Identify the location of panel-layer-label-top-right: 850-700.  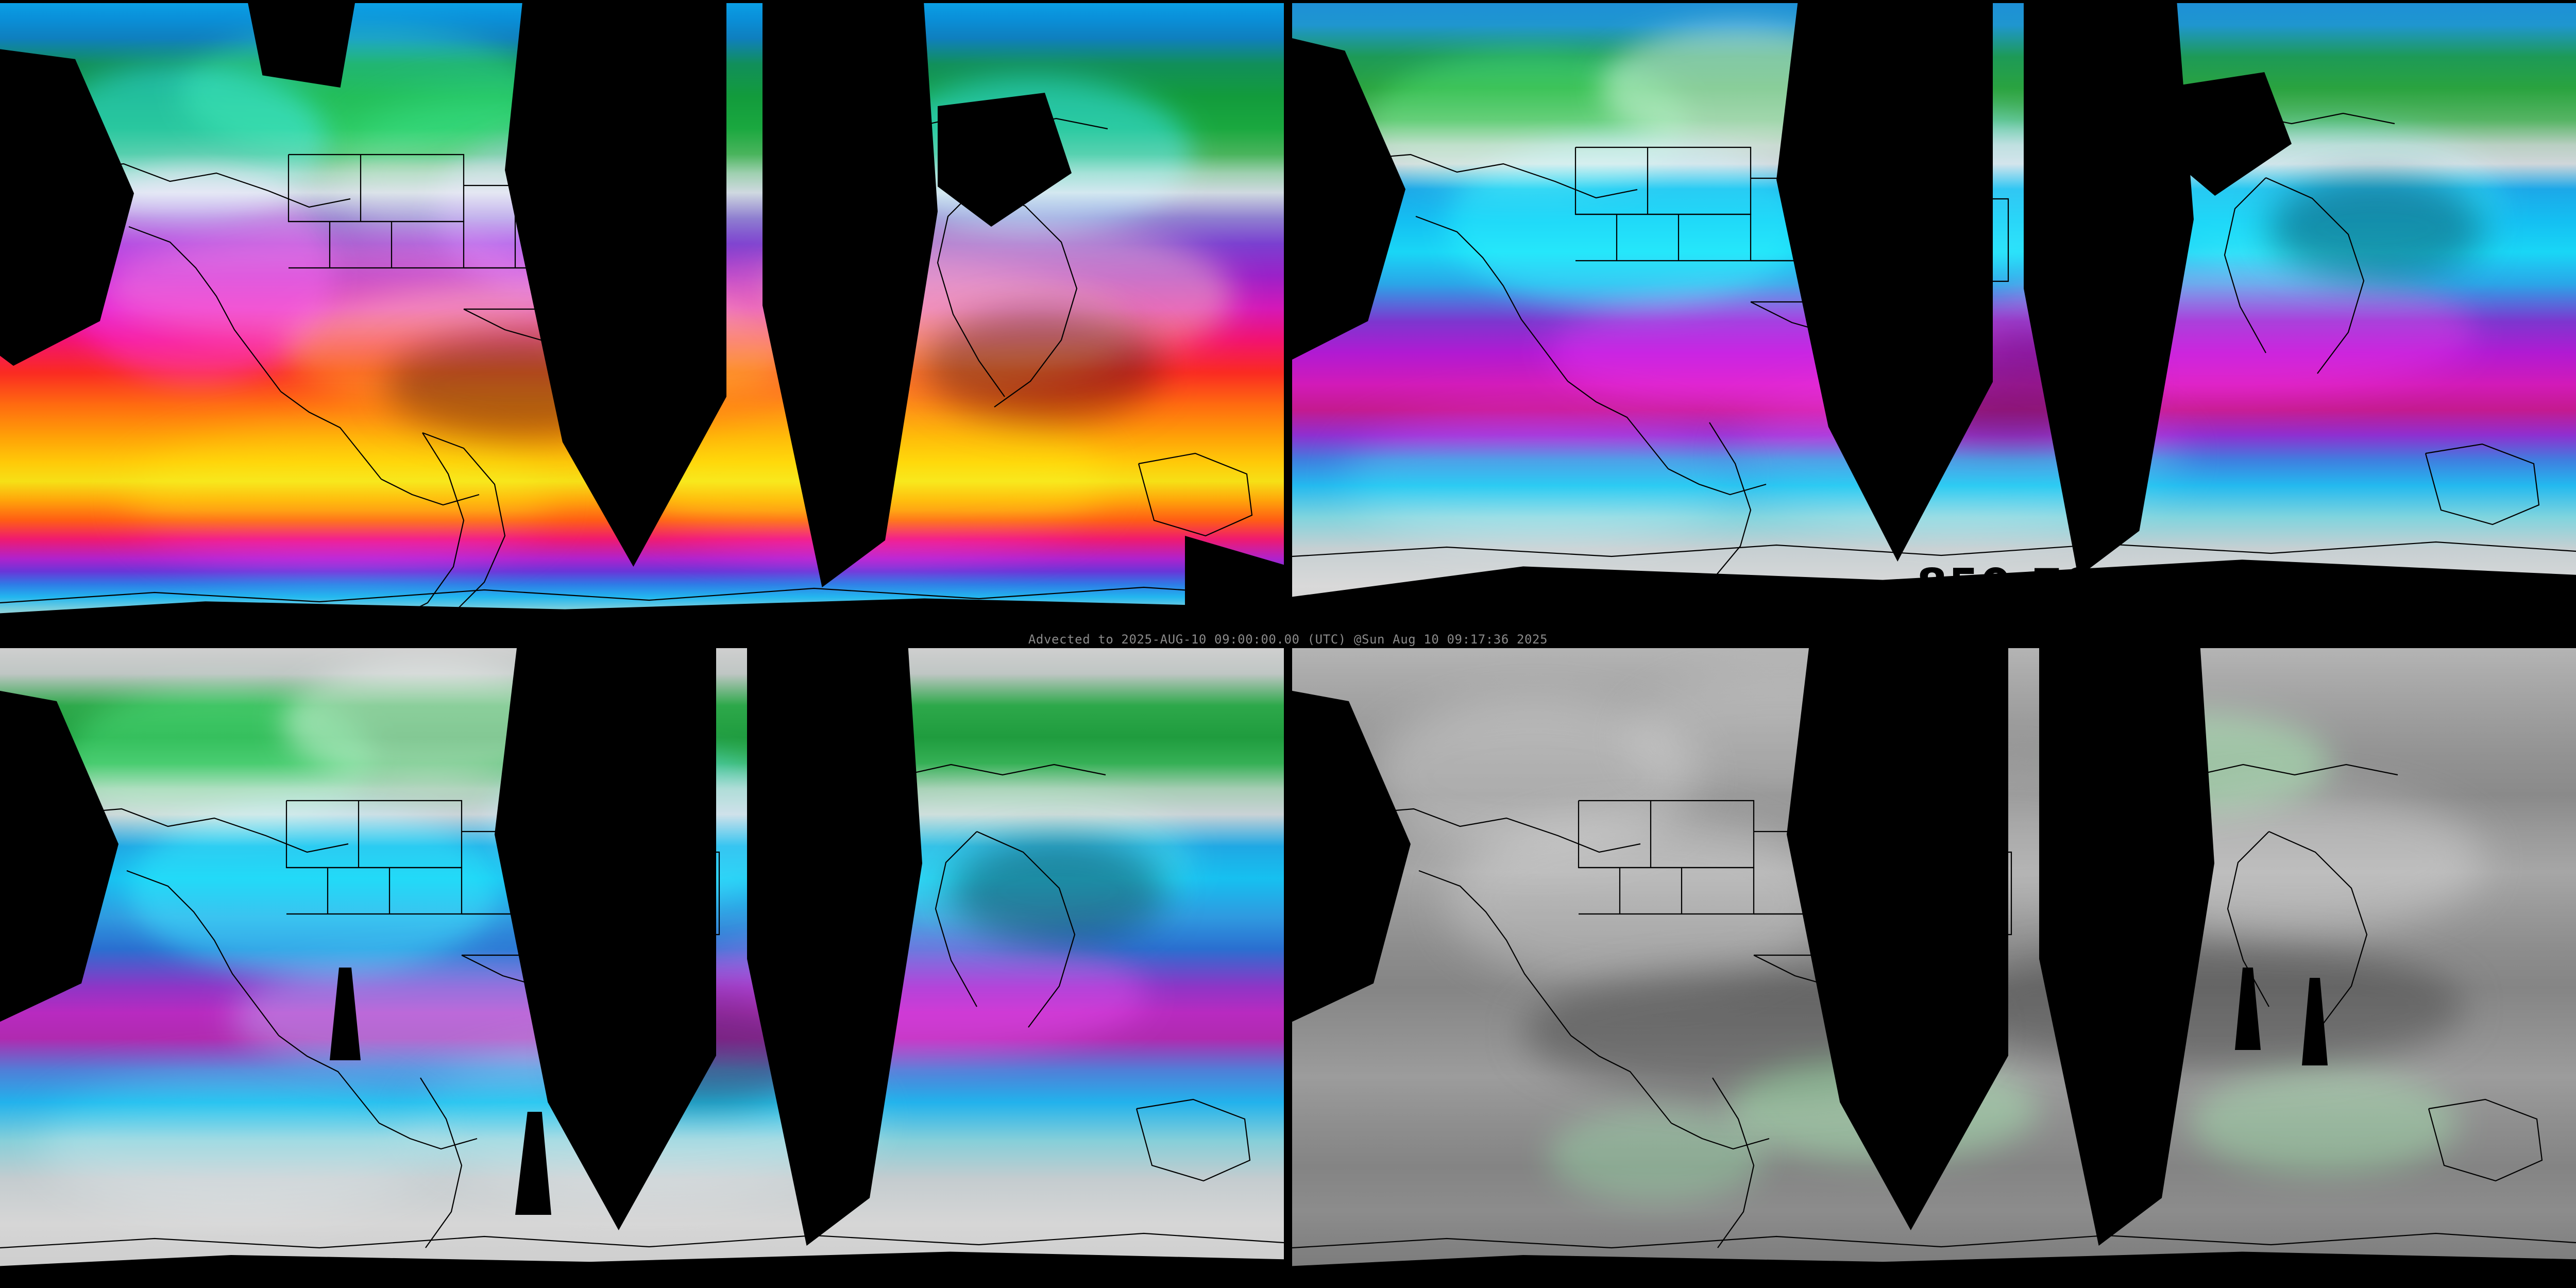
(2022, 585).